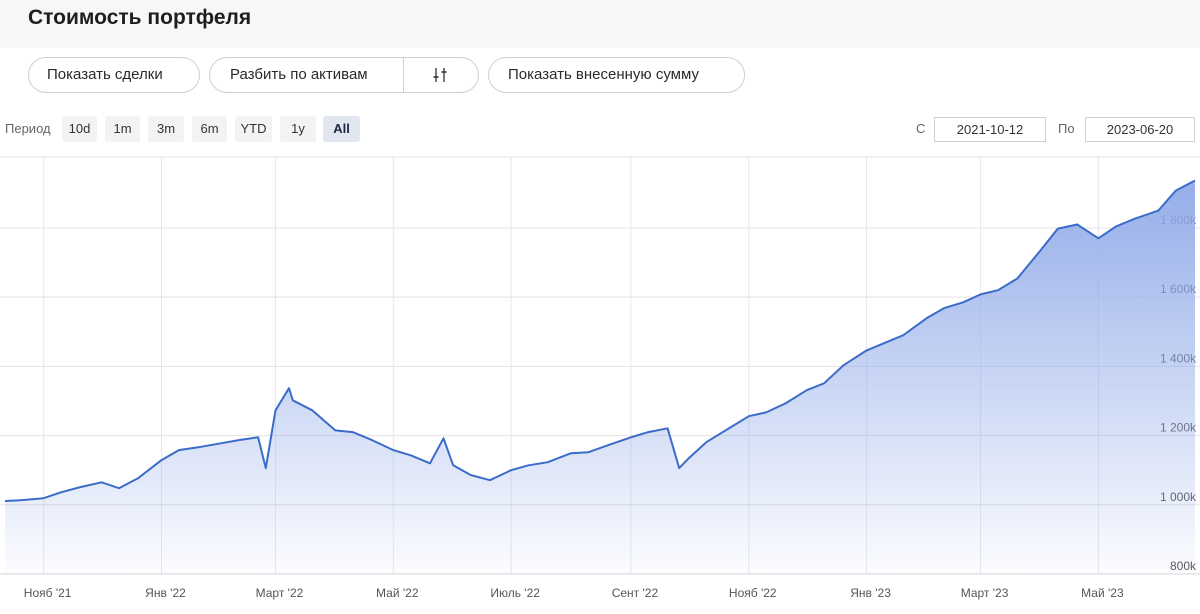 This screenshot has width=1200, height=614. What do you see at coordinates (105, 74) in the screenshot?
I see `button-label: Показать сделки` at bounding box center [105, 74].